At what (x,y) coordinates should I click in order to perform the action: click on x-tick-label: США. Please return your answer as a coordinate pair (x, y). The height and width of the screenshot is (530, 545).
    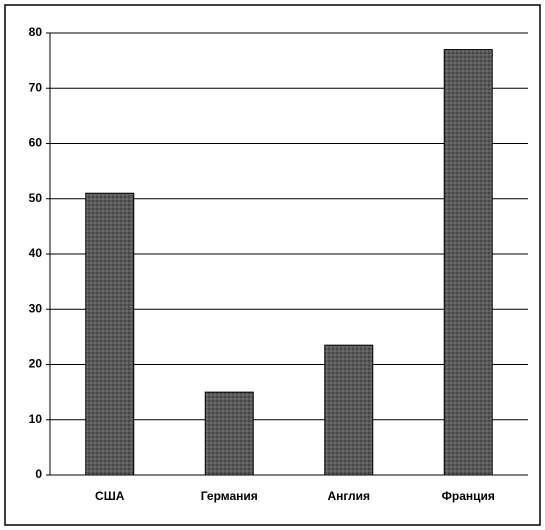
    Looking at the image, I should click on (110, 496).